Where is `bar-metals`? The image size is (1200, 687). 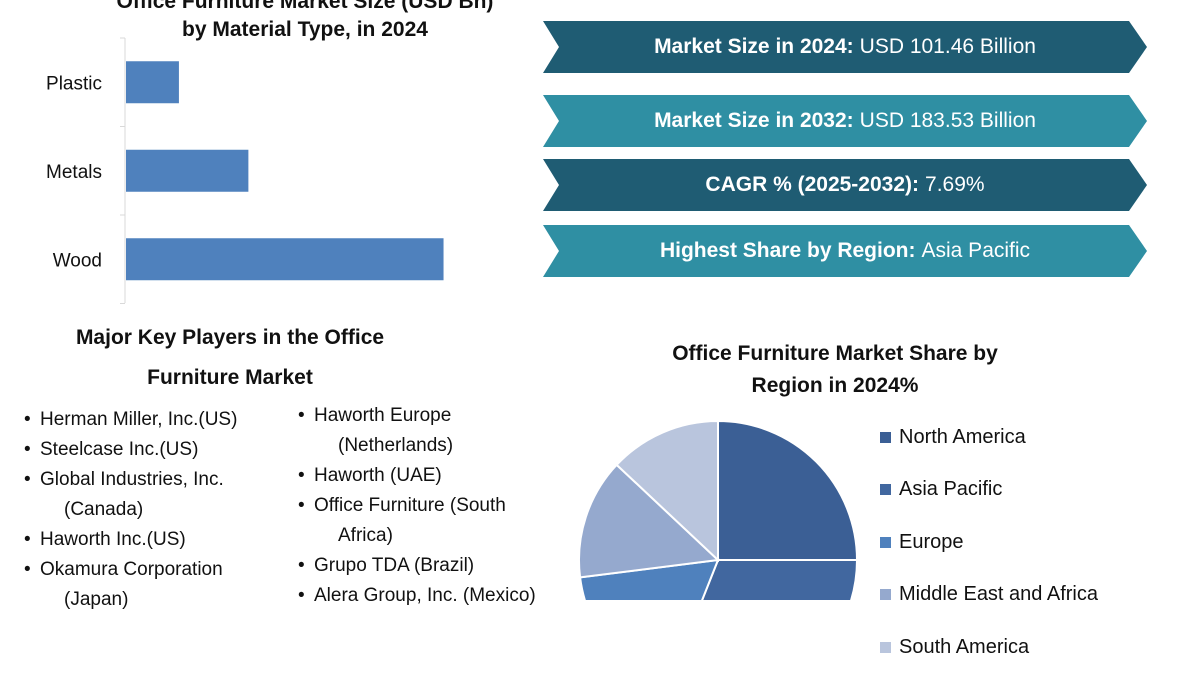
bar-metals is located at coordinates (187, 170).